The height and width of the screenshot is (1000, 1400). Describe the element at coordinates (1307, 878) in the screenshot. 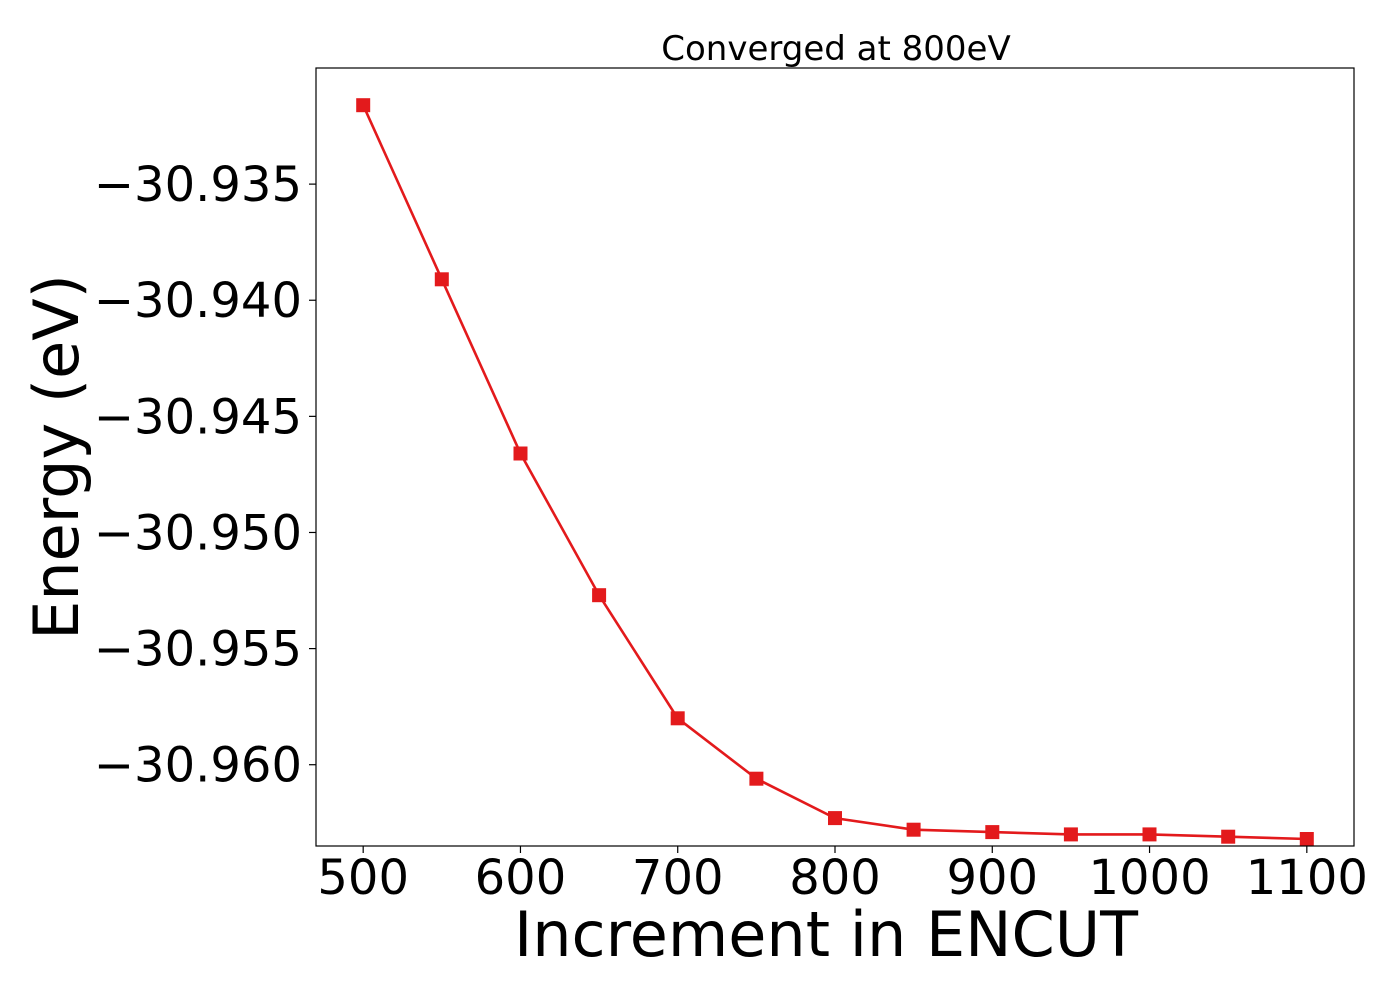

I see `x-tick-label: 1100` at that location.